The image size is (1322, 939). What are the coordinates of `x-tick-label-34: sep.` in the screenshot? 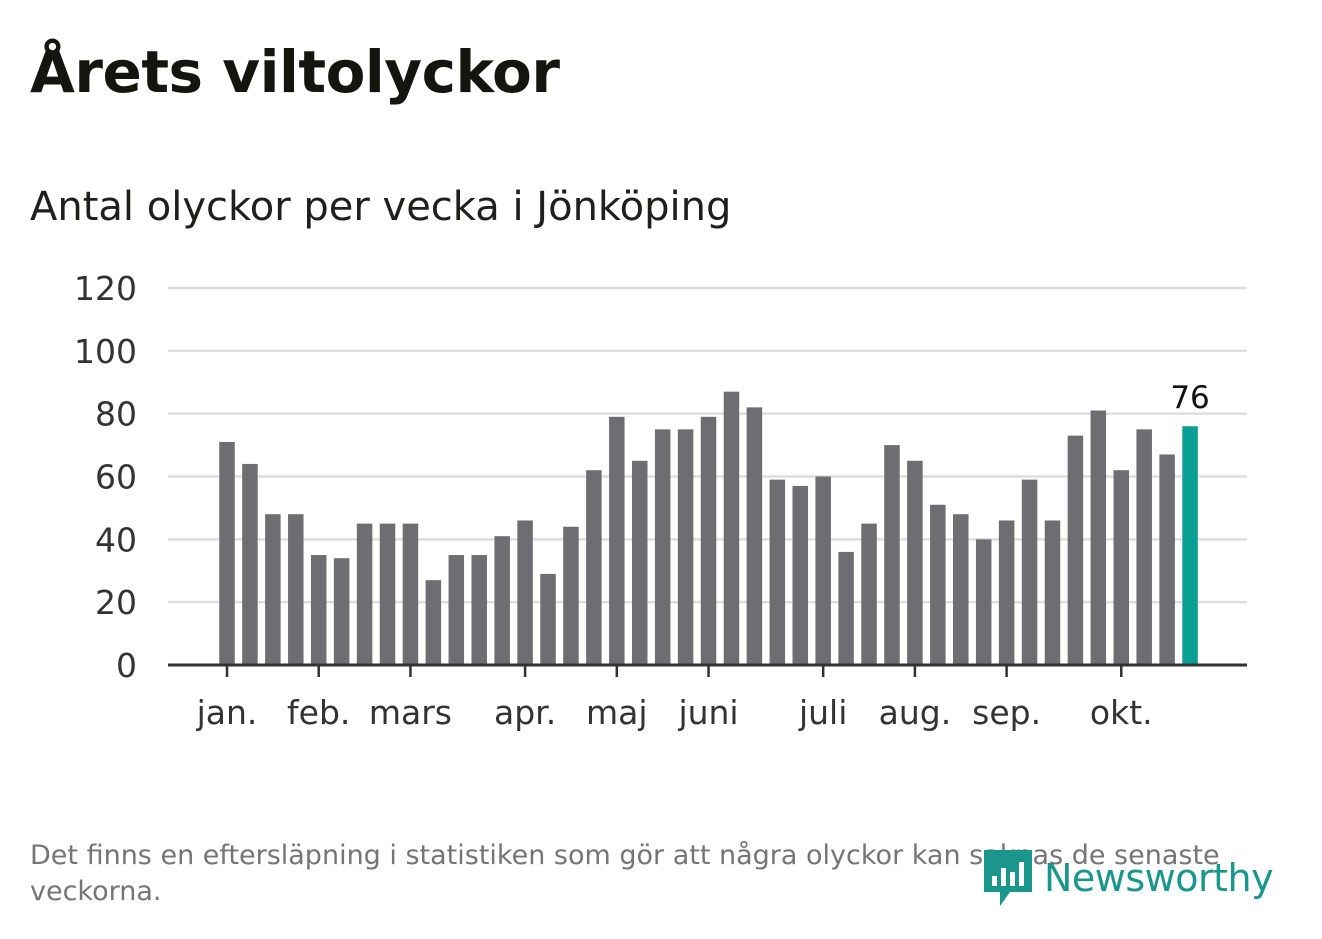 It's located at (1006, 712).